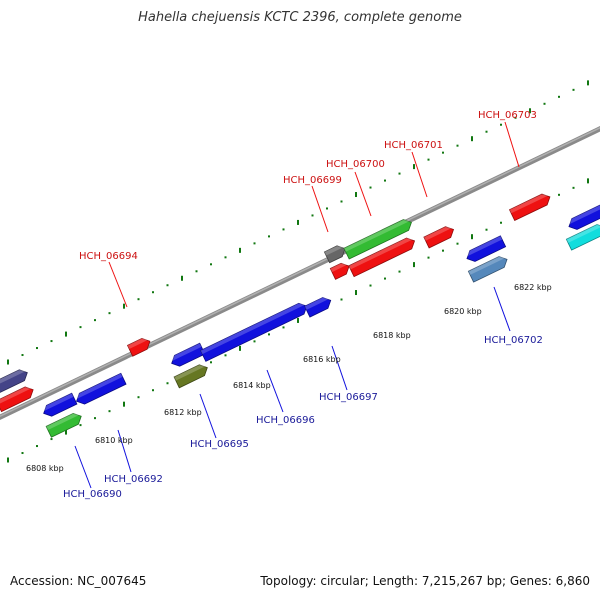 The image size is (600, 600). What do you see at coordinates (322, 359) in the screenshot?
I see `scale-label: 6816 kbp` at bounding box center [322, 359].